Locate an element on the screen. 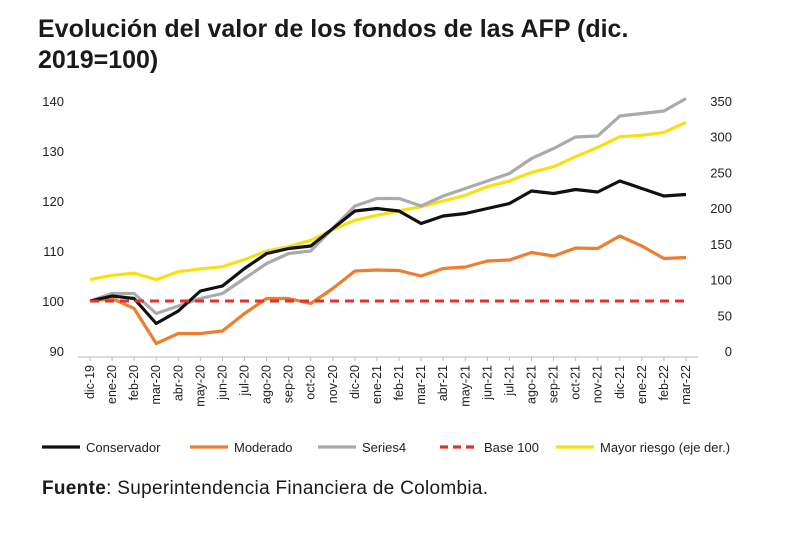  y-right-tick-label: 250 is located at coordinates (721, 172).